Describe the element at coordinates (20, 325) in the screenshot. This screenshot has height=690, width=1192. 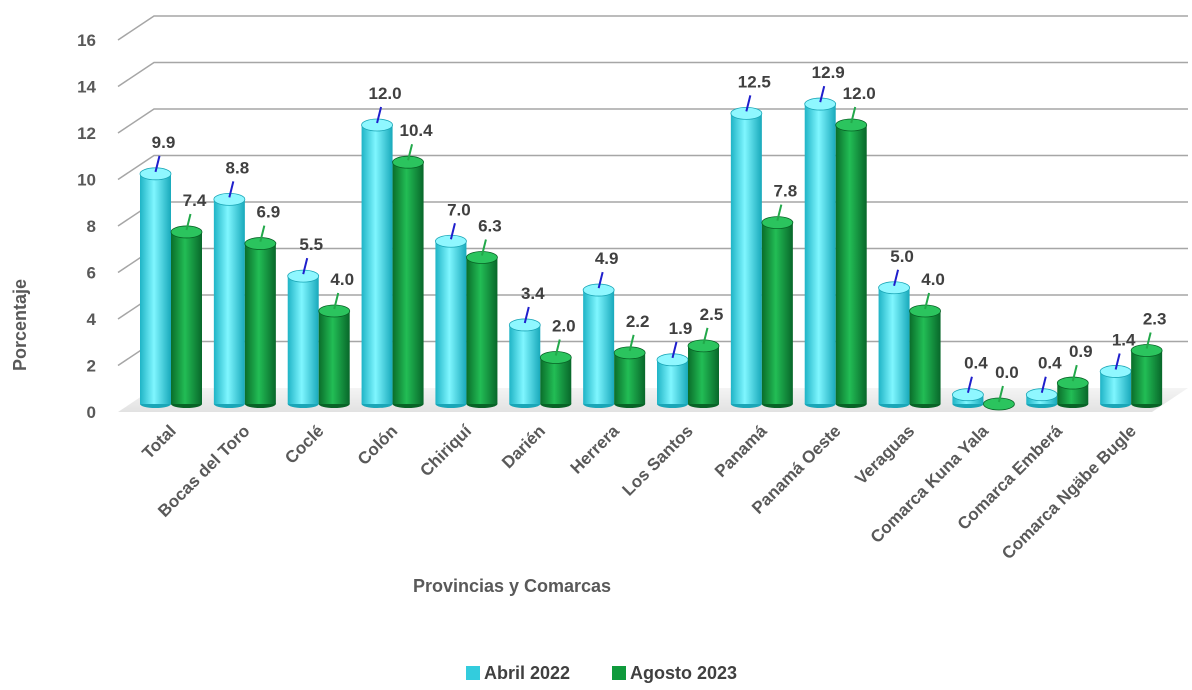
I see `y-axis-title: Porcentaje` at that location.